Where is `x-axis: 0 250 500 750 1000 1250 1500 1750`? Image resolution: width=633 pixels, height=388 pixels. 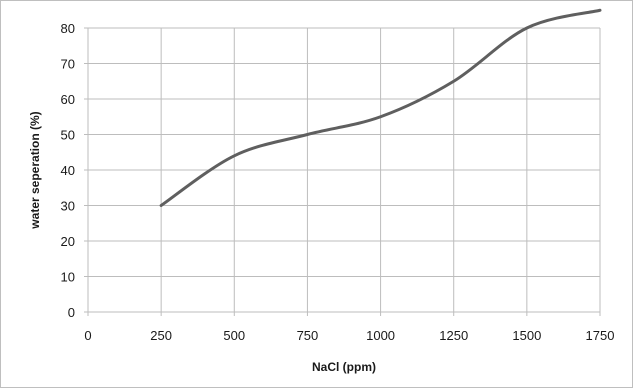
x-axis: 0 250 500 750 1000 1250 1500 1750 is located at coordinates (349, 335).